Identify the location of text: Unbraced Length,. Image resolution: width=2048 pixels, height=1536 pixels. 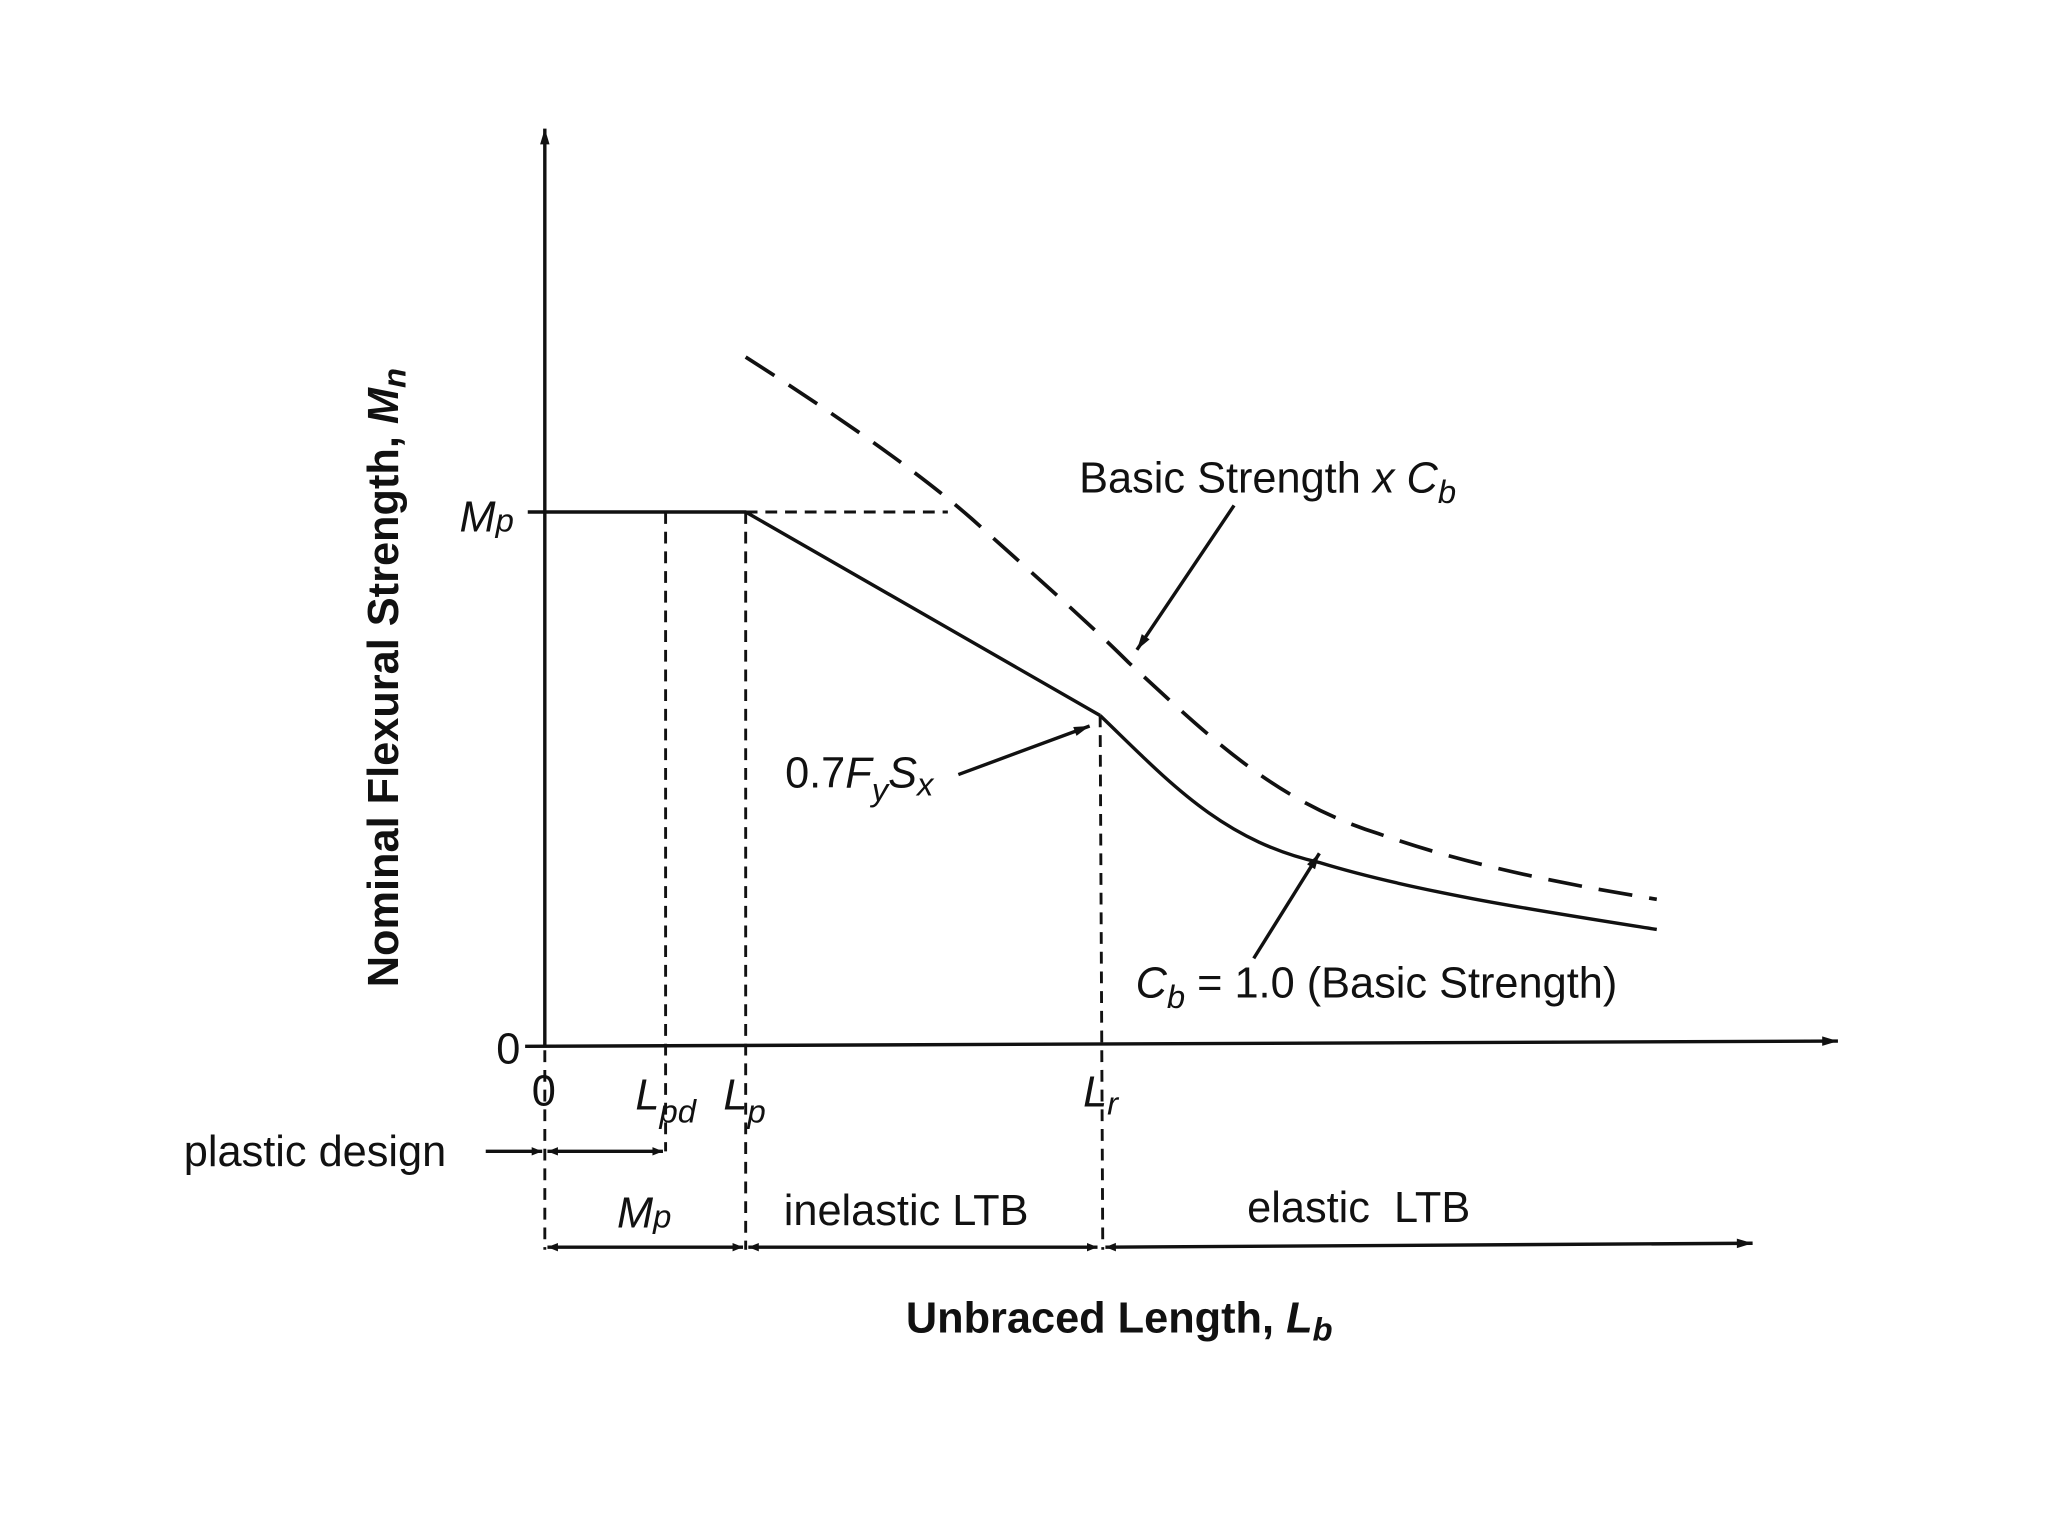
(1096, 1319).